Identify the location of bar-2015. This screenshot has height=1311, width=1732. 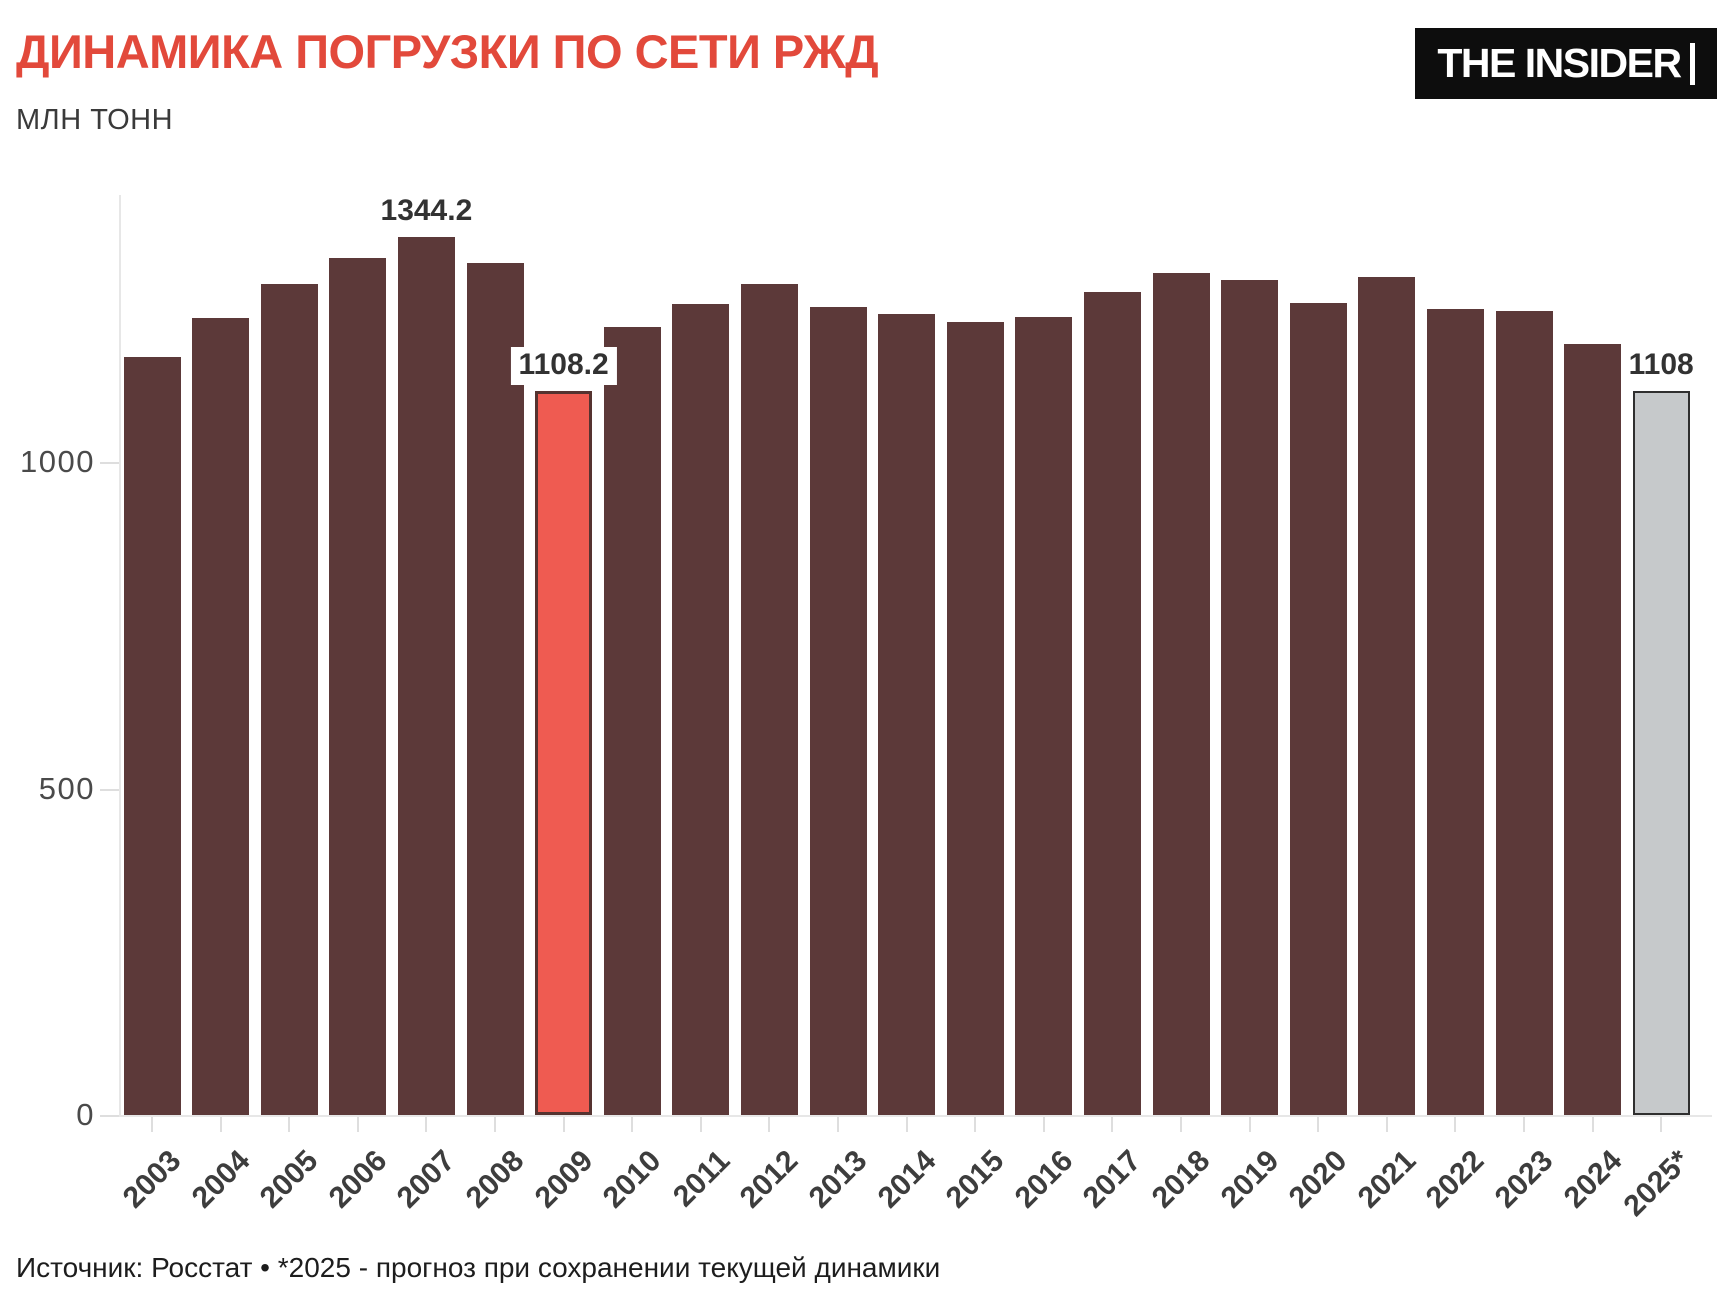
(975, 718).